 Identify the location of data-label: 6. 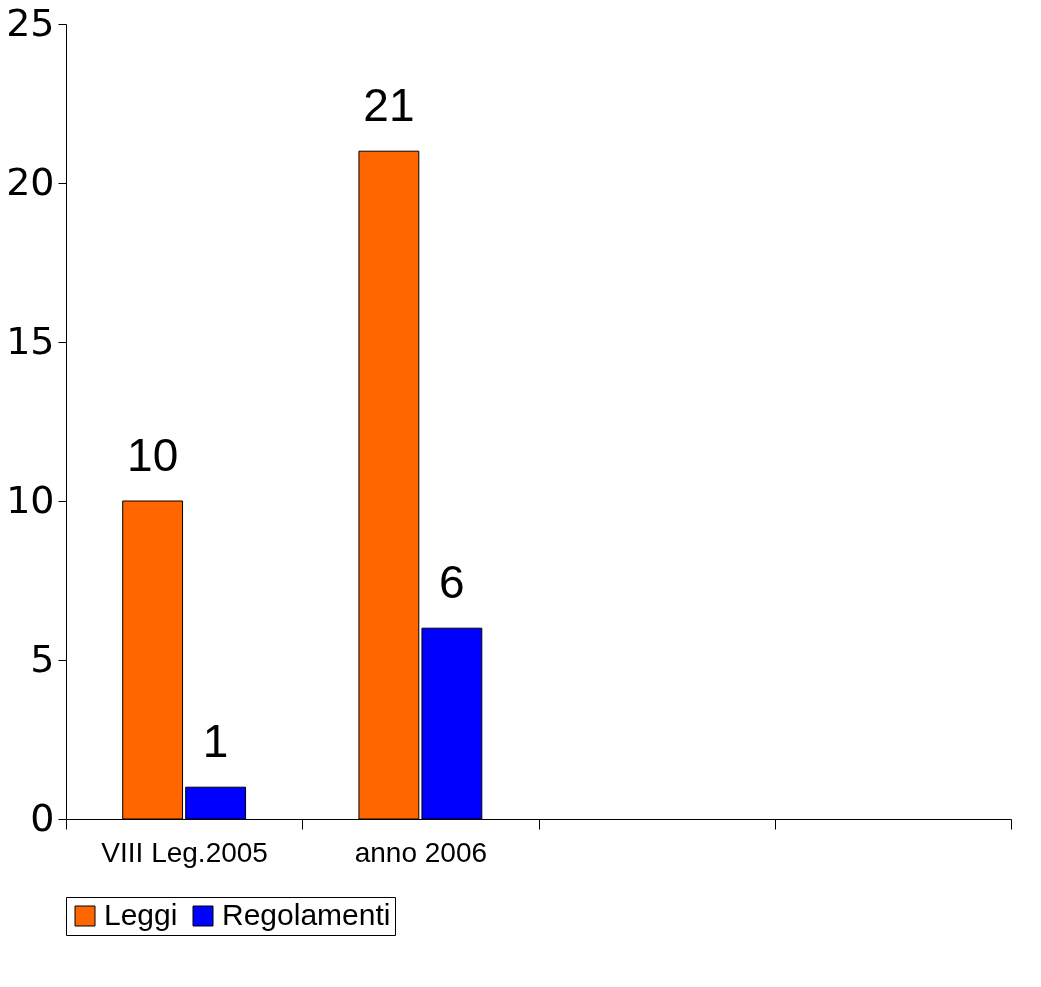
(452, 582).